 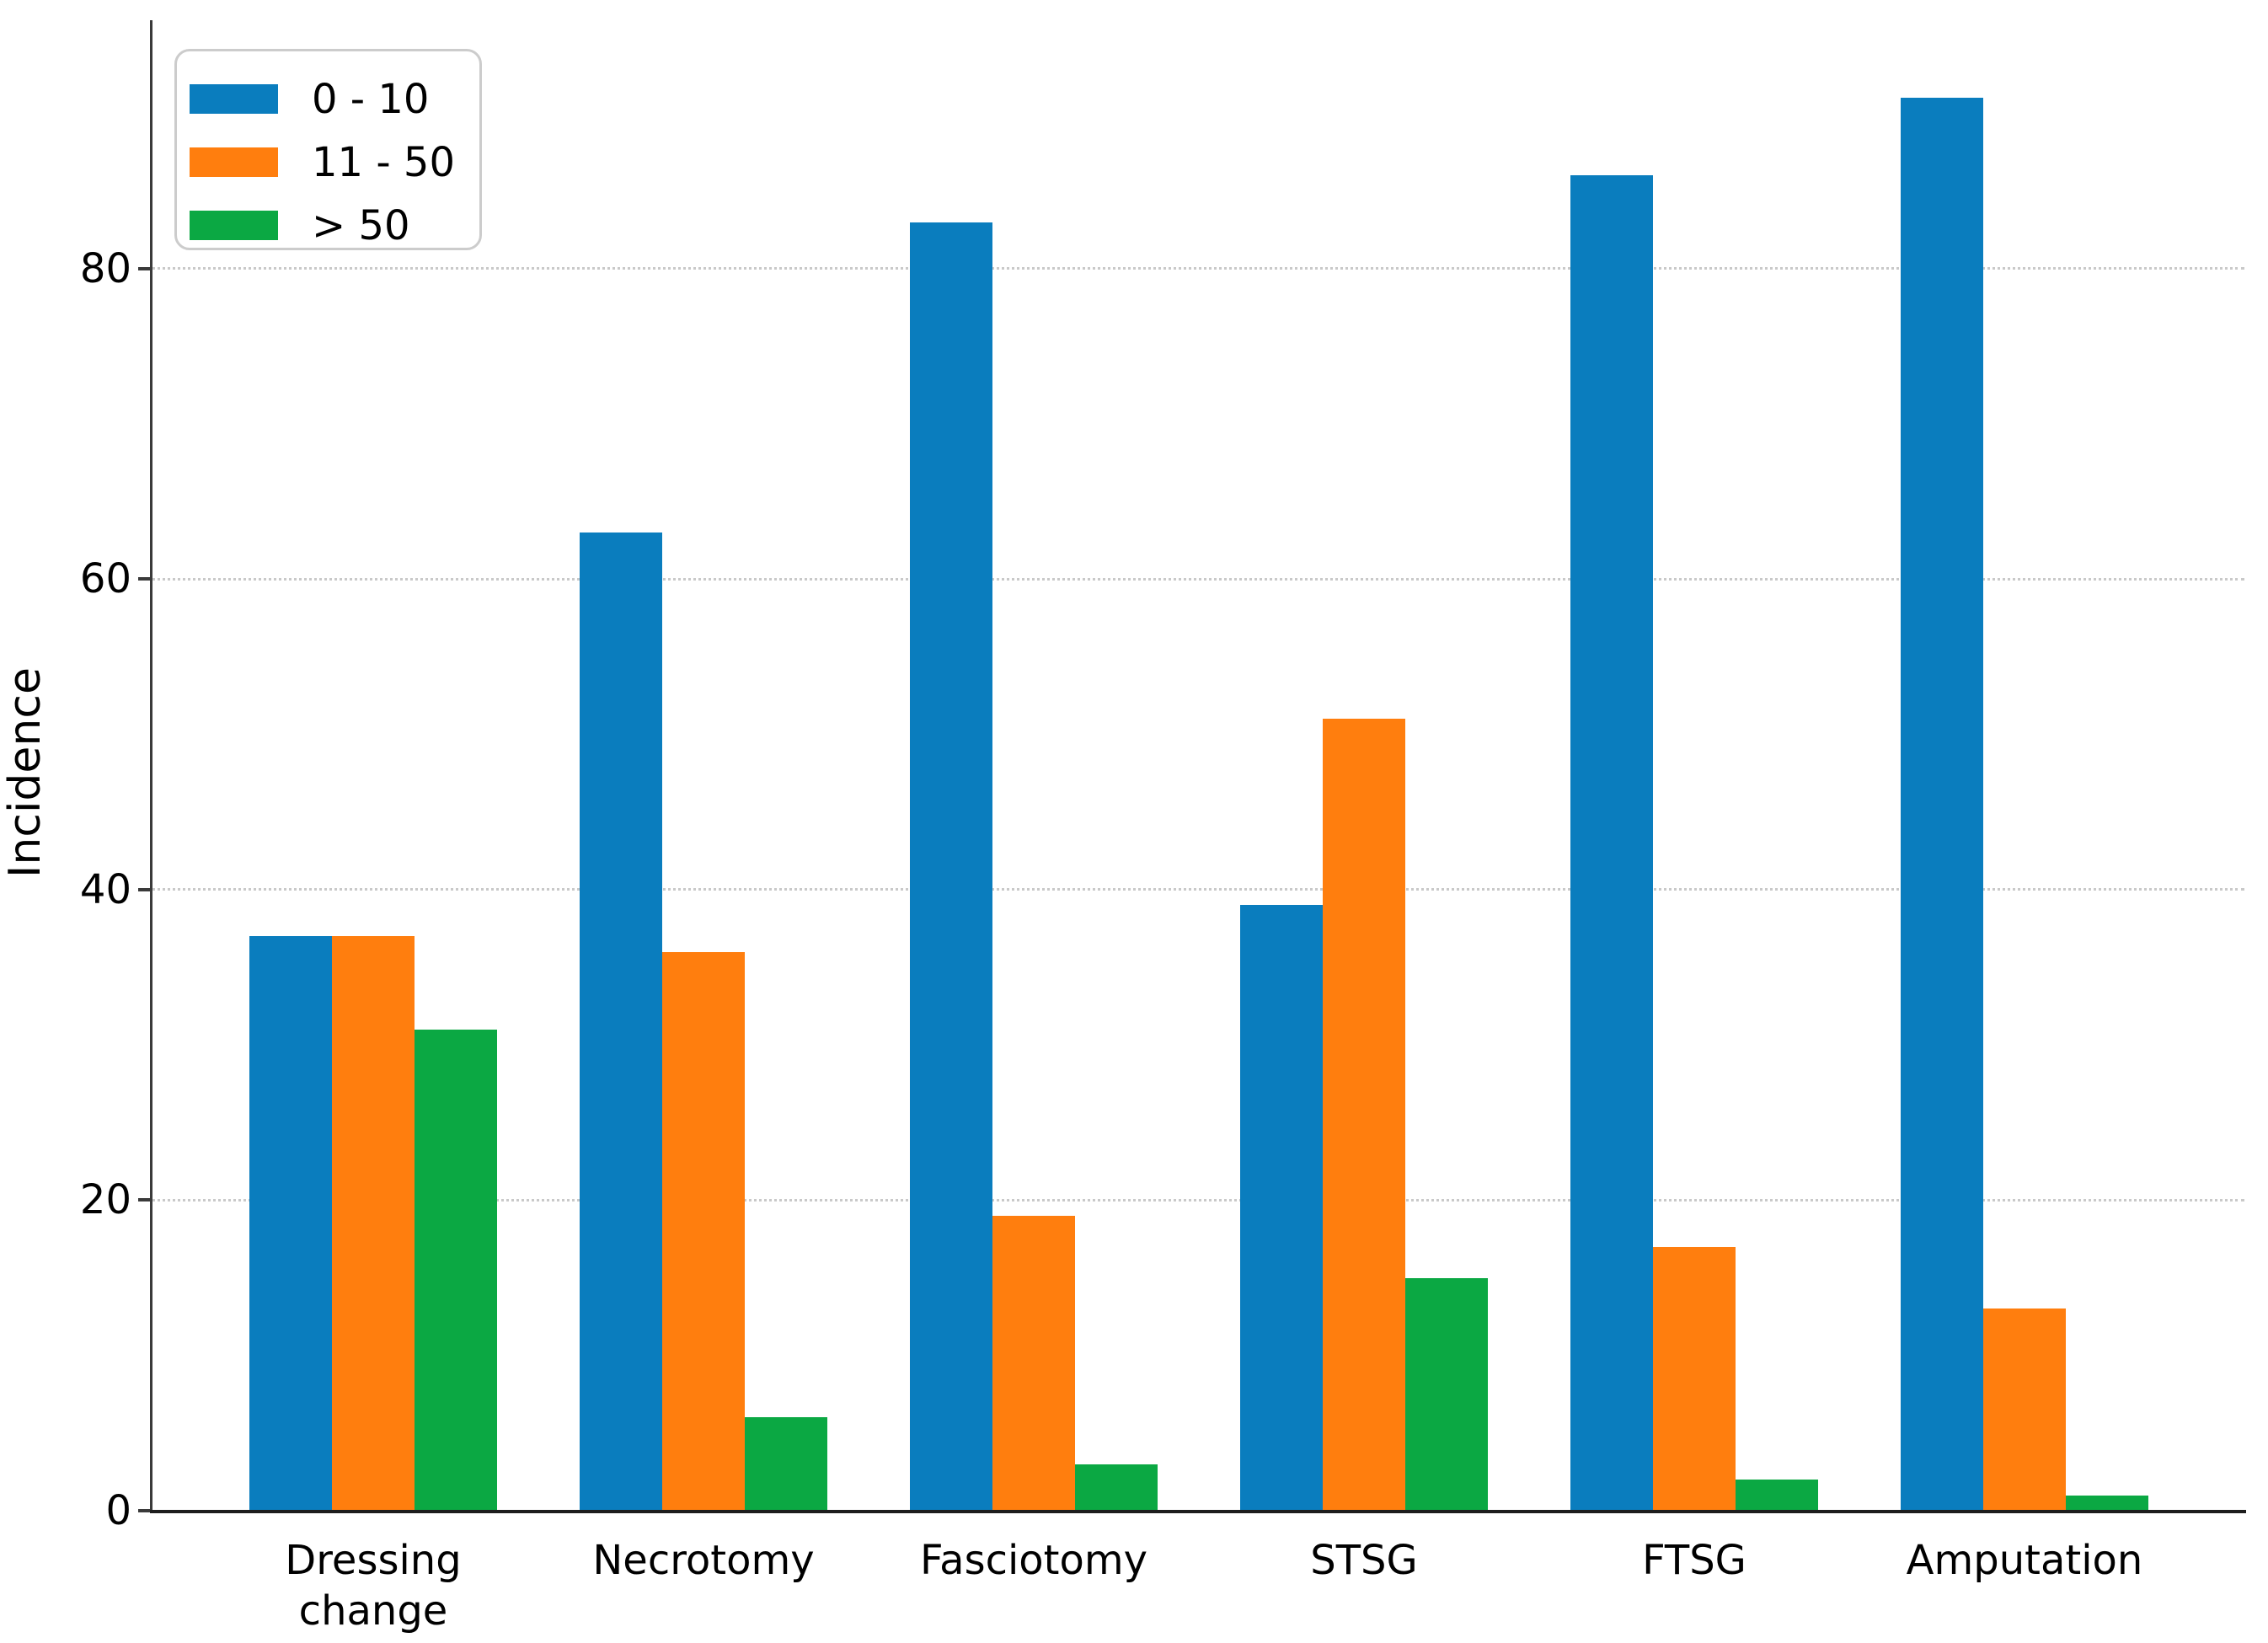 What do you see at coordinates (456, 1270) in the screenshot?
I see `bar-50-dressing-change` at bounding box center [456, 1270].